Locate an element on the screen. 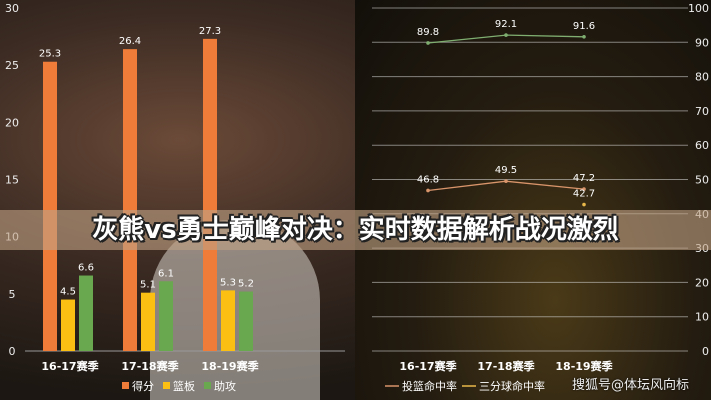 Image resolution: width=711 pixels, height=400 pixels. data-label: 5.3 is located at coordinates (228, 282).